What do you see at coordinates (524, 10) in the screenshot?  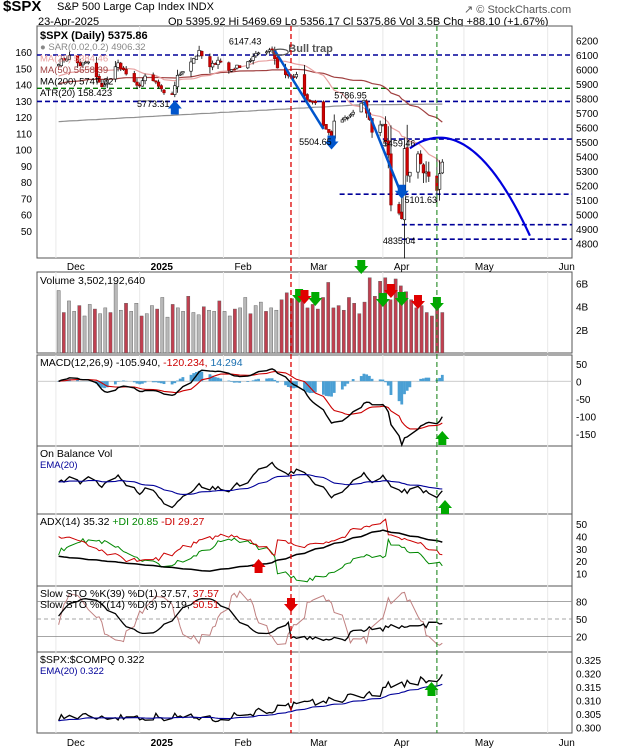 I see `credit-text: © StockCharts.com` at bounding box center [524, 10].